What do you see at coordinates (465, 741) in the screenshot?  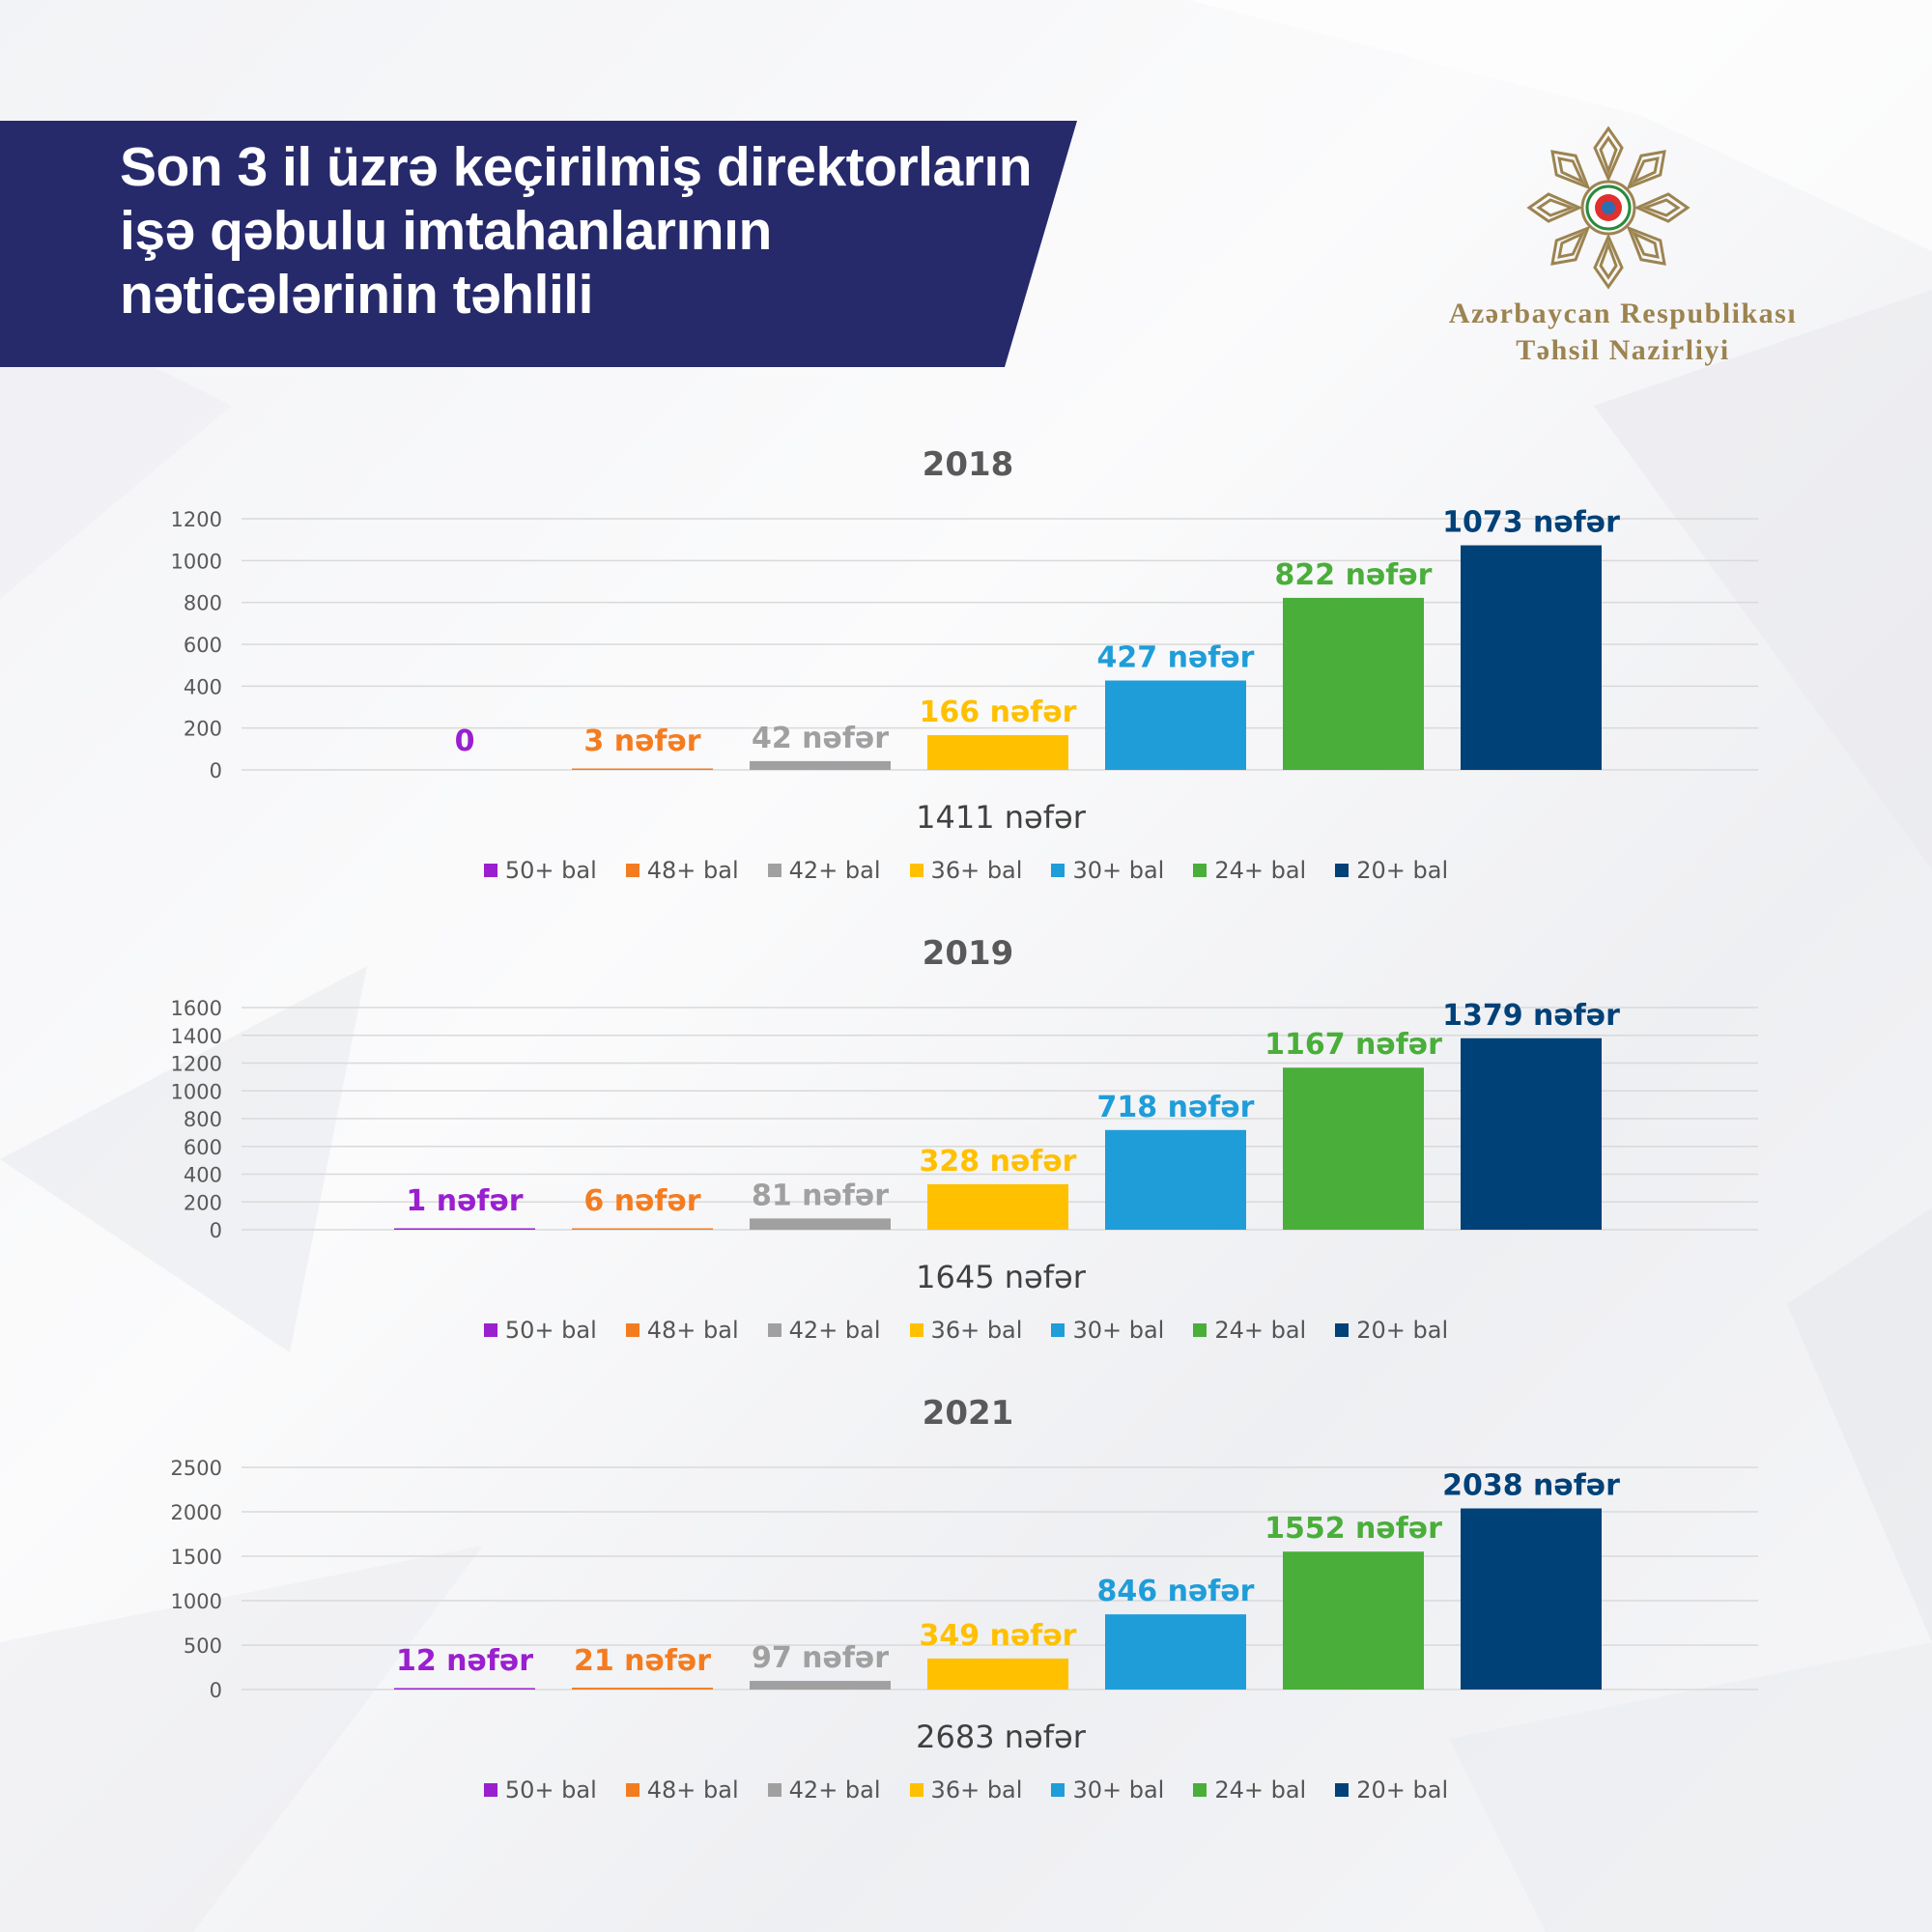 I see `data-label: 0` at bounding box center [465, 741].